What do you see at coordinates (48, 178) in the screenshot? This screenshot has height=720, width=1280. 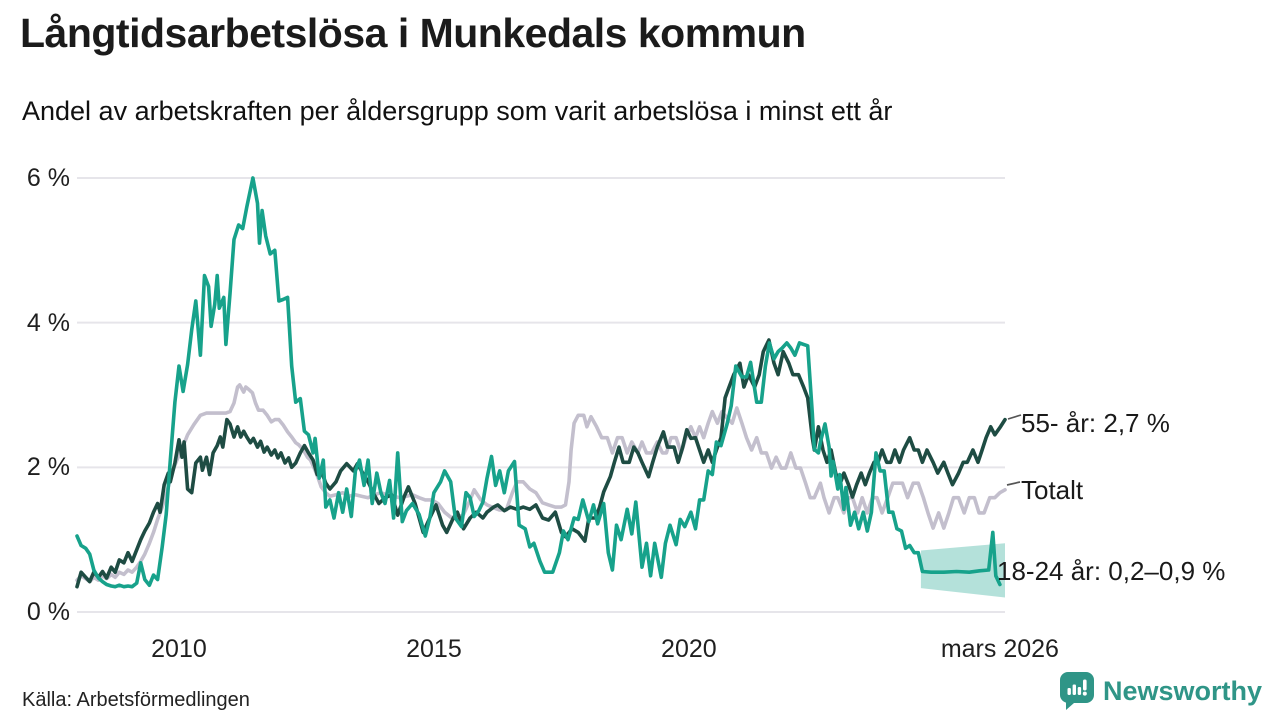 I see `y-tick-label: 6 %` at bounding box center [48, 178].